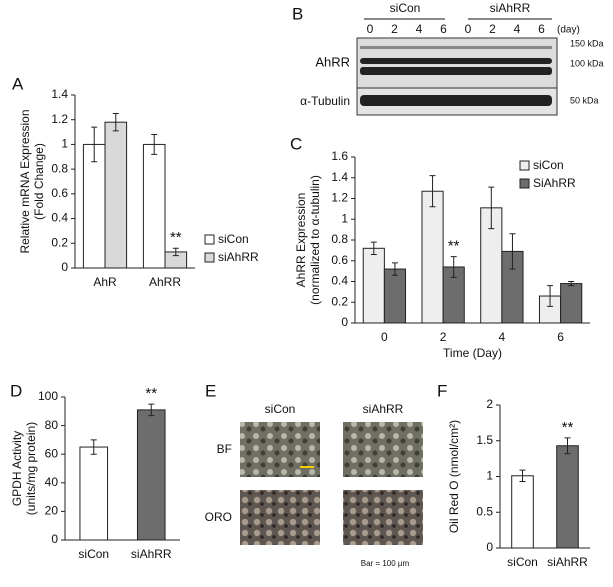 This screenshot has height=587, width=613. What do you see at coordinates (560, 337) in the screenshot?
I see `x-tick-label: 6` at bounding box center [560, 337].